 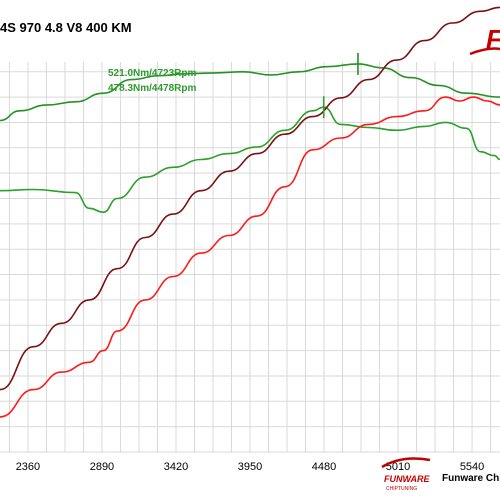 What do you see at coordinates (398, 467) in the screenshot?
I see `x-tick-label: 5010` at bounding box center [398, 467].